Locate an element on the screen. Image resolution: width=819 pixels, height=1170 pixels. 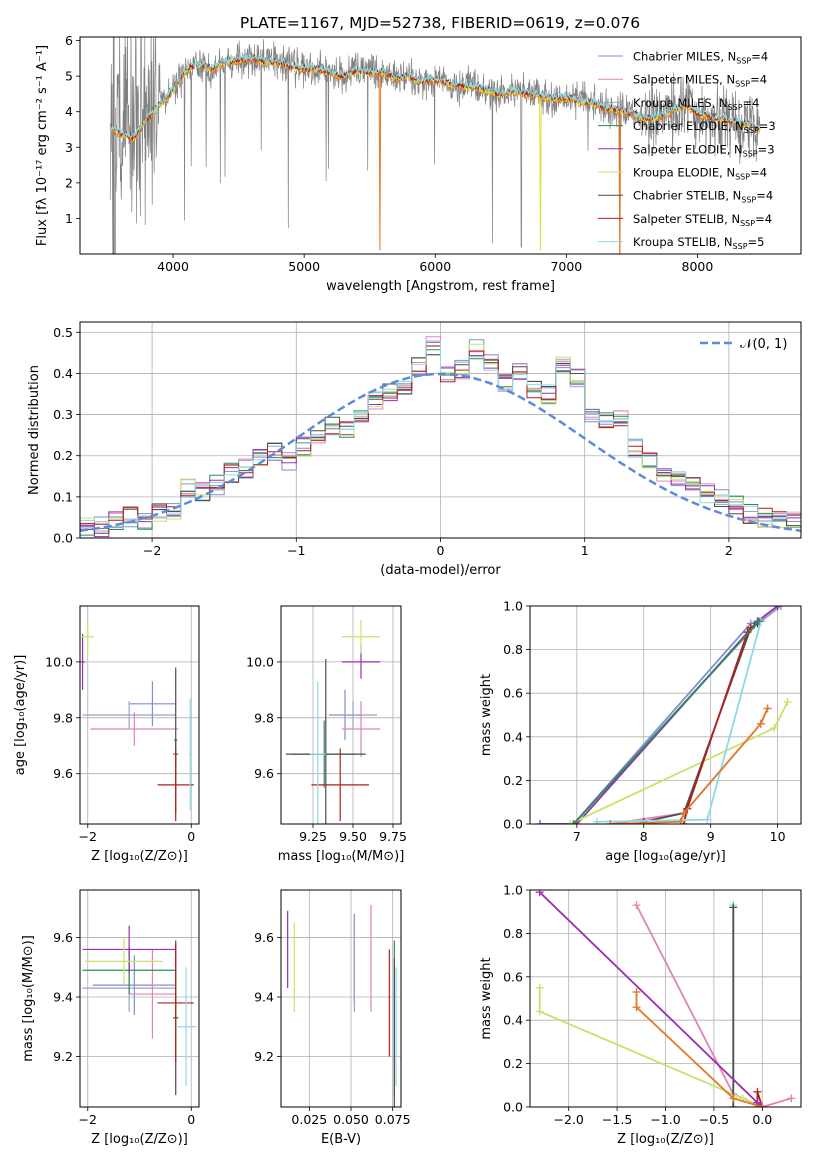
y-tick-label: 0.6 is located at coordinates (513, 693).